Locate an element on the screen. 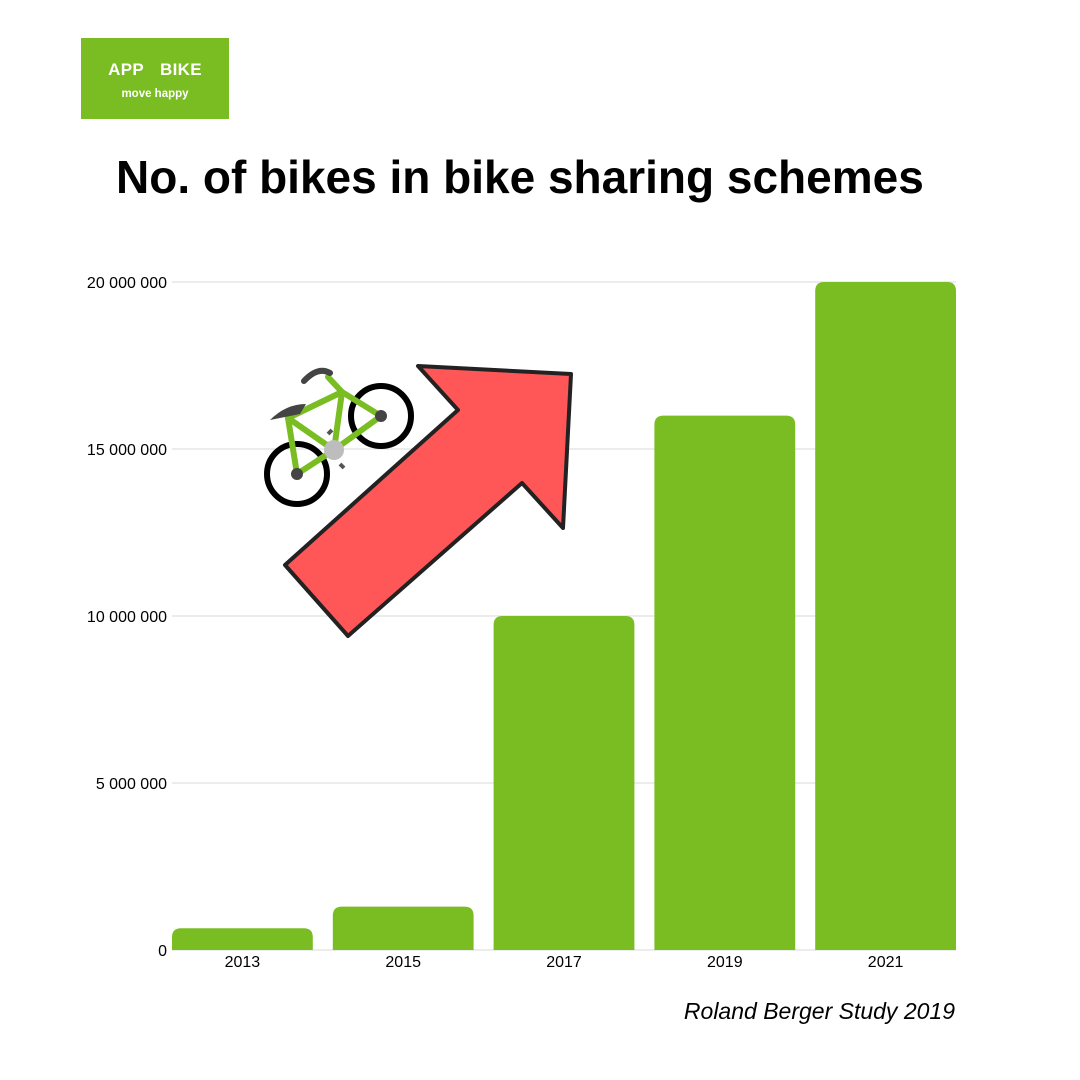  bar-2019 is located at coordinates (725, 683).